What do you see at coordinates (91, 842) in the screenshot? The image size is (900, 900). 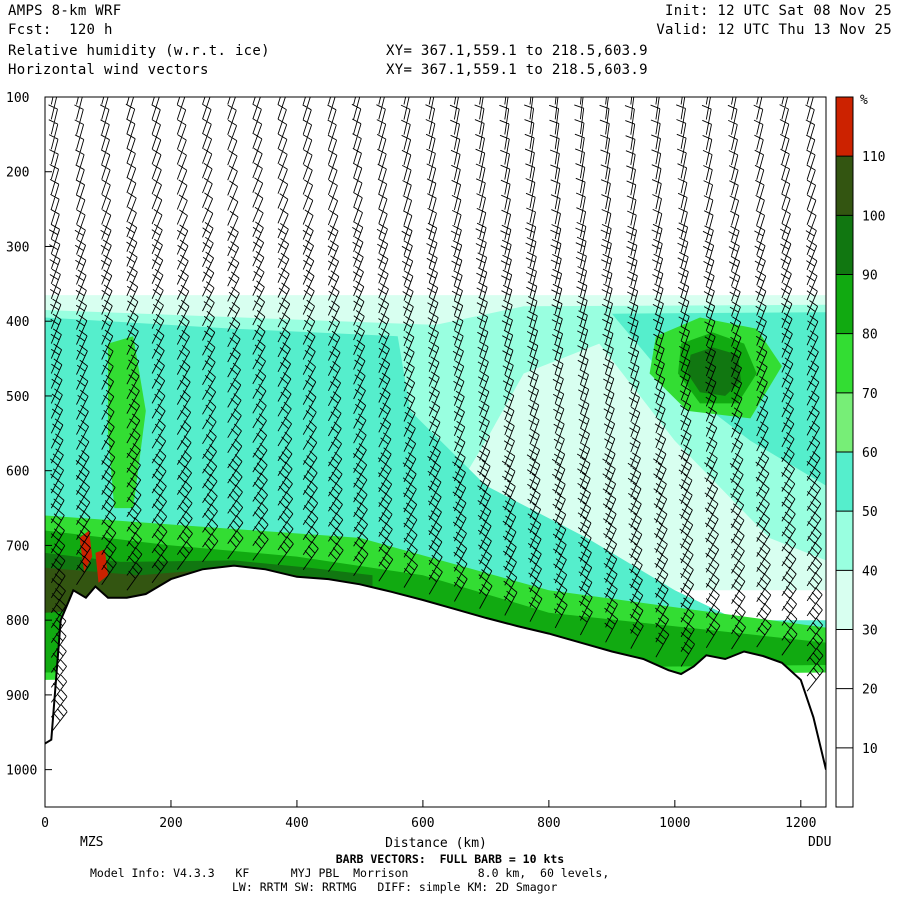 I see `x-end-label-left: MZS` at bounding box center [91, 842].